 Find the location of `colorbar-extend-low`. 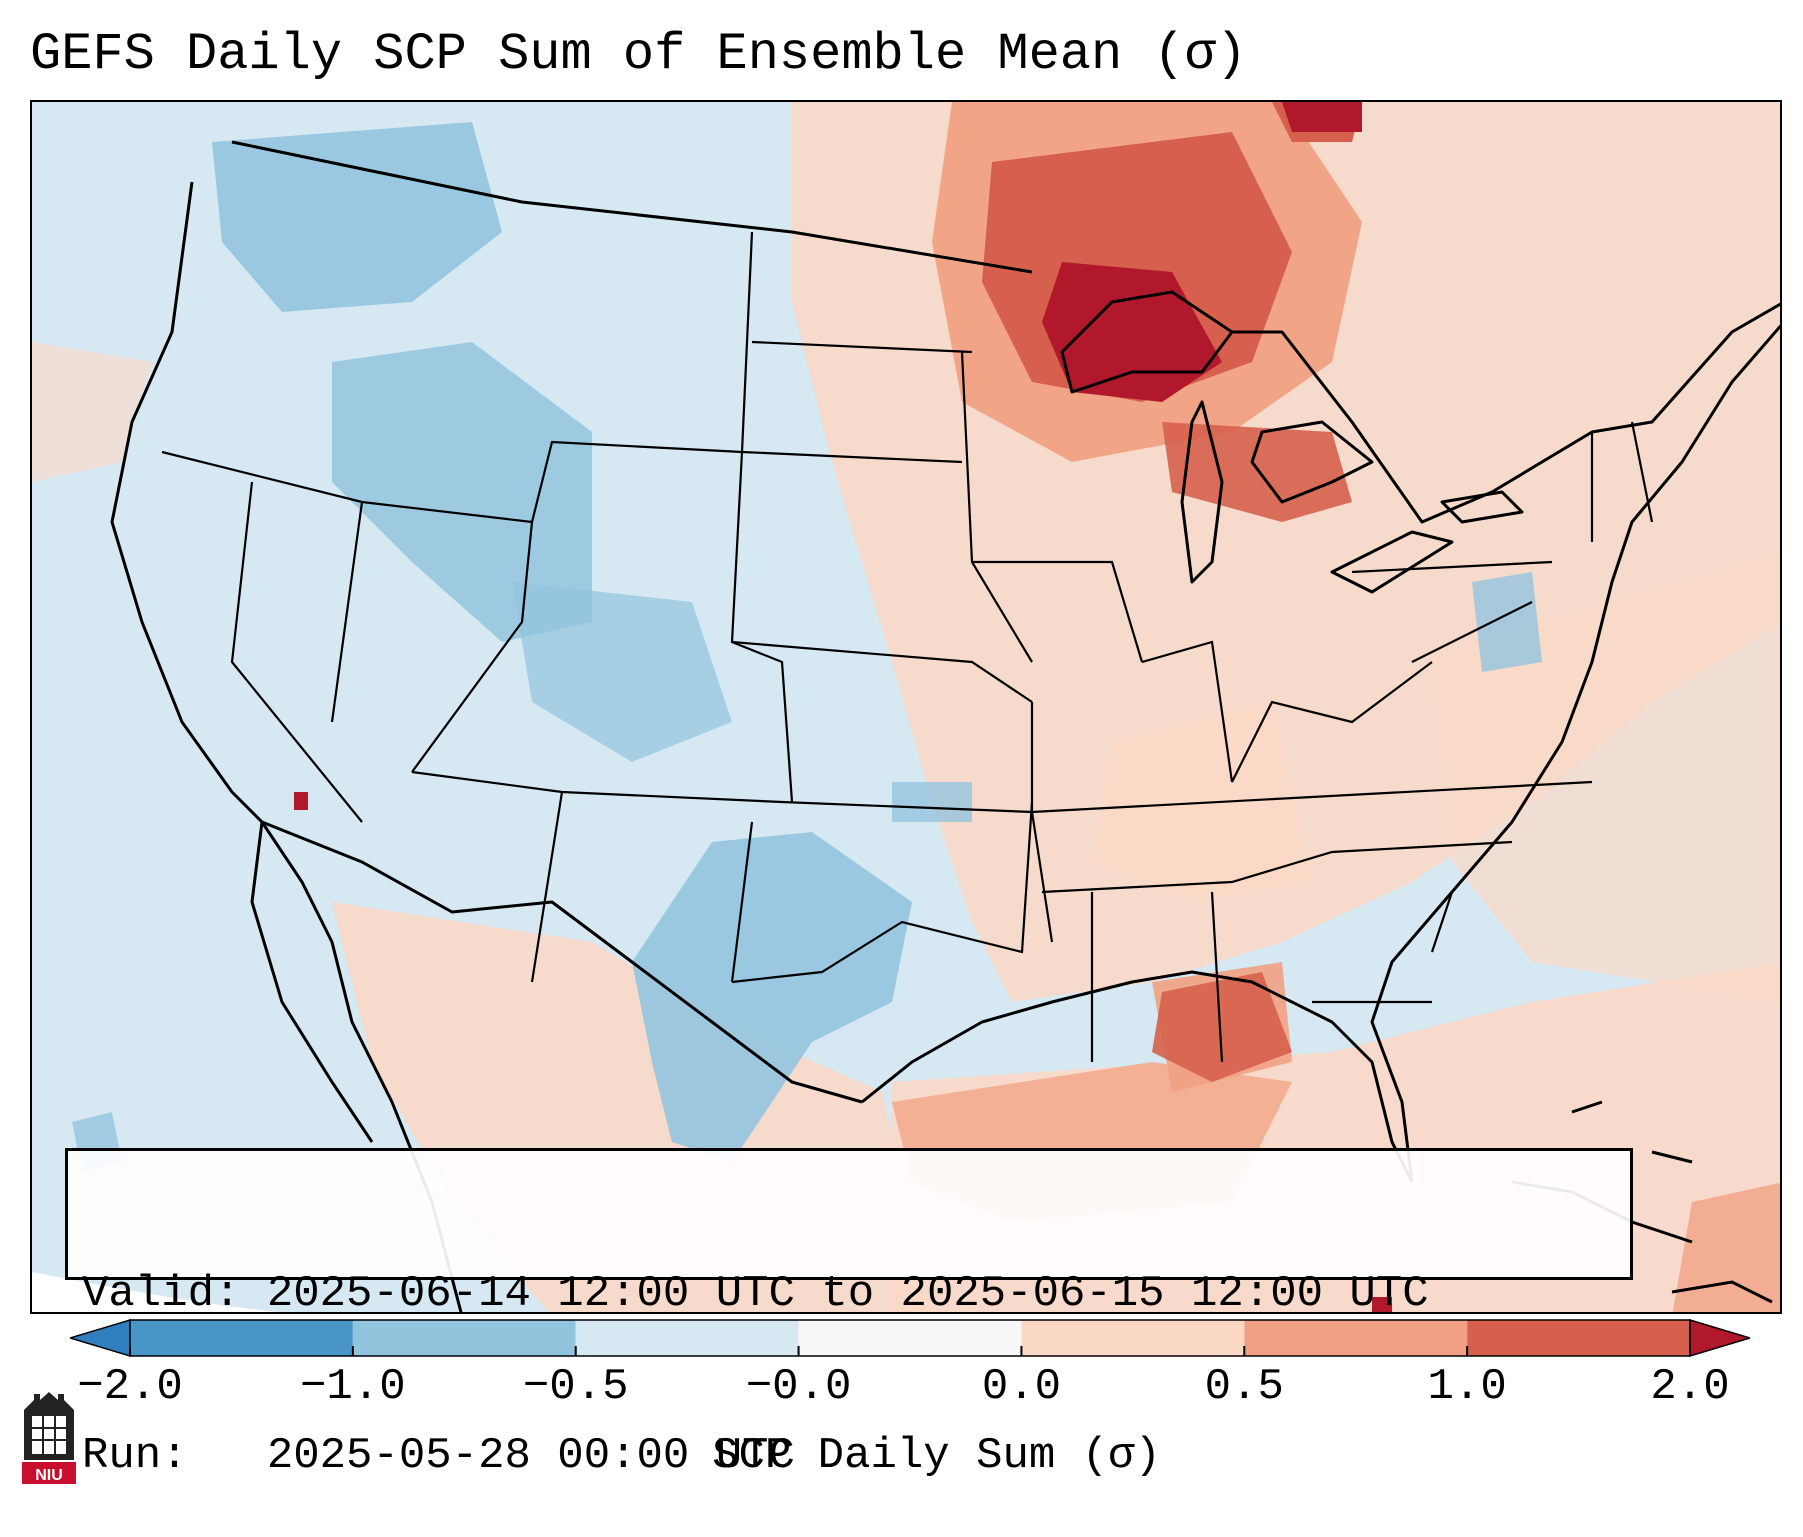

colorbar-extend-low is located at coordinates (100, 1338).